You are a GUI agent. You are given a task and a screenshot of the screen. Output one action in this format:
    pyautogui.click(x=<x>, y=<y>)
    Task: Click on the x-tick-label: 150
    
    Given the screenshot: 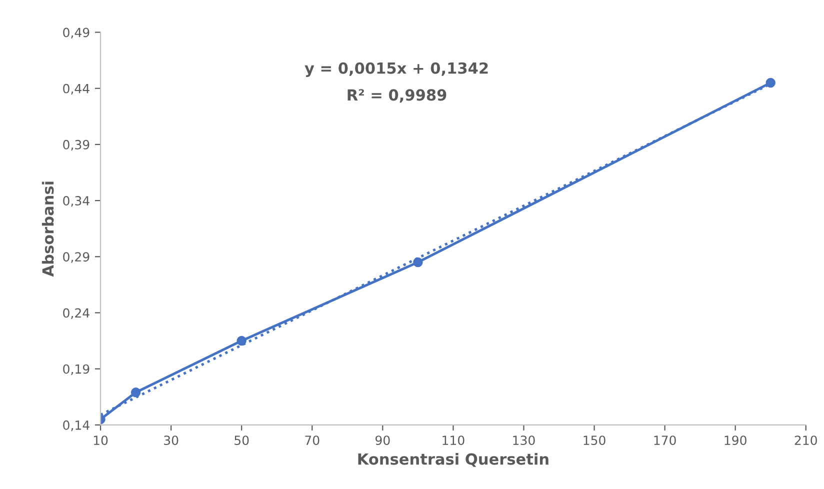 What is the action you would take?
    pyautogui.click(x=595, y=441)
    